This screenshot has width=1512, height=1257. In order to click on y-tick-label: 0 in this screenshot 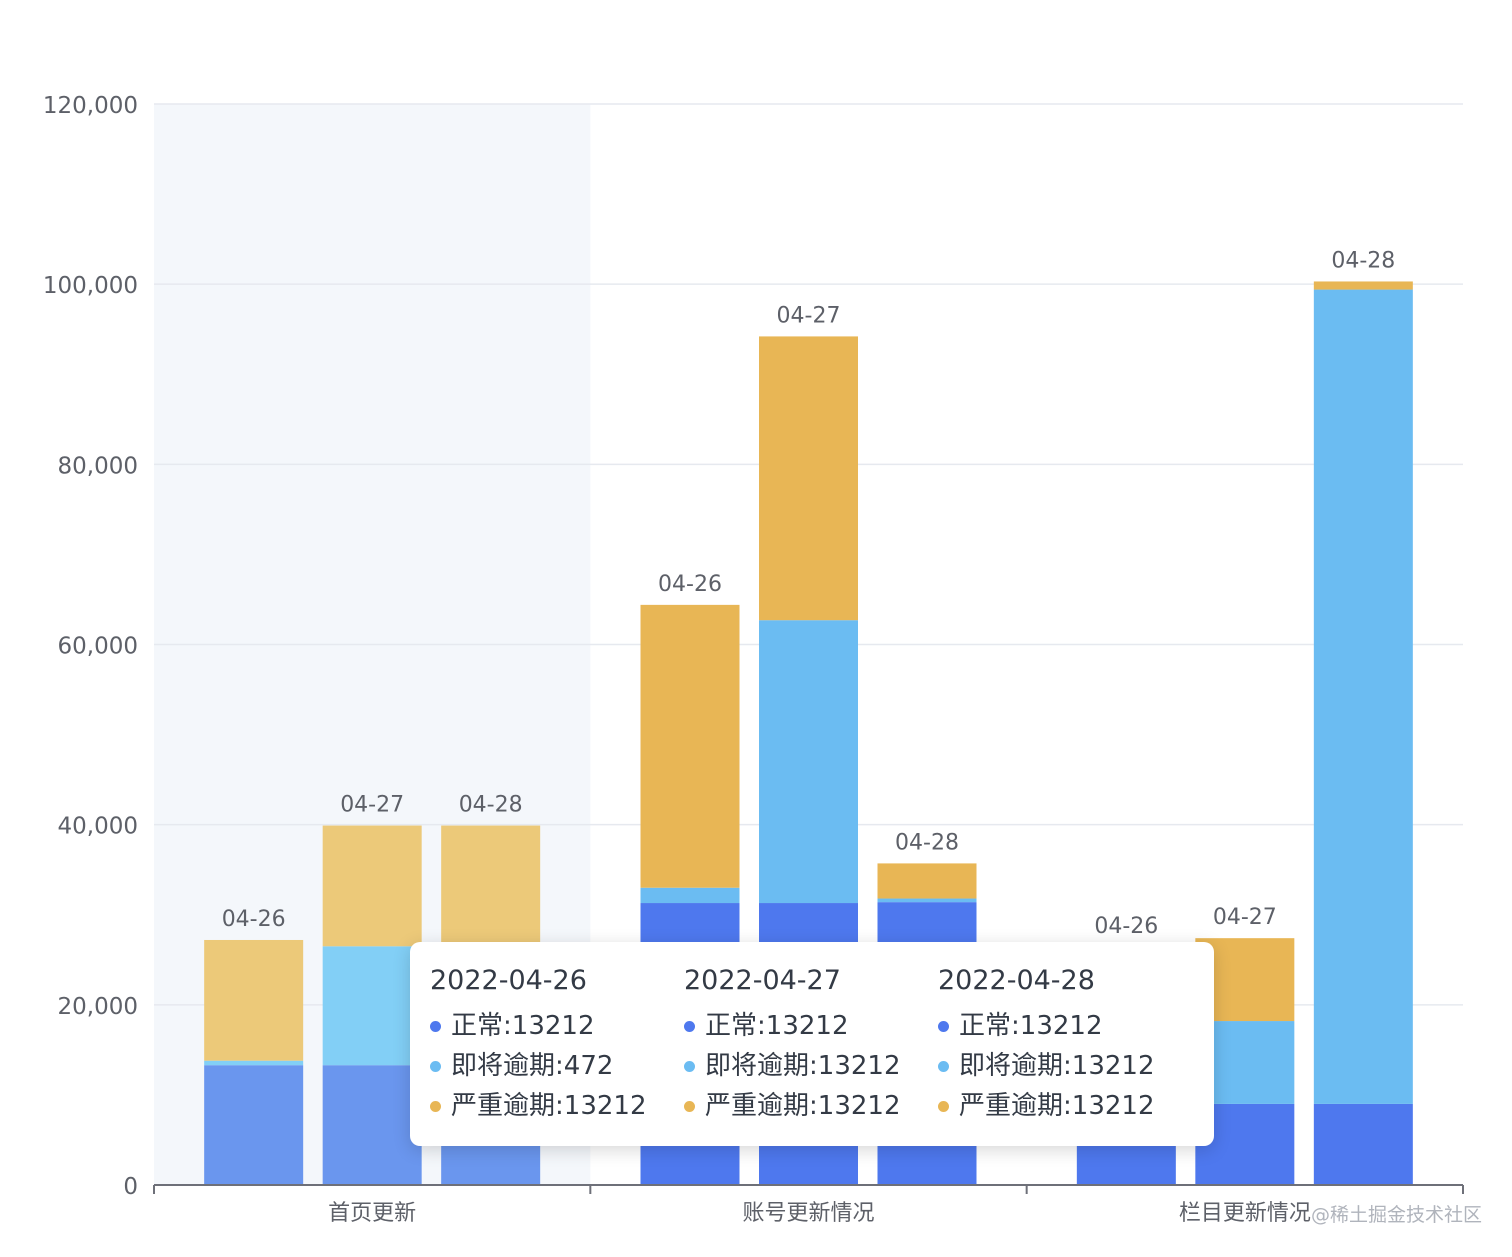, I will do `click(130, 1187)`.